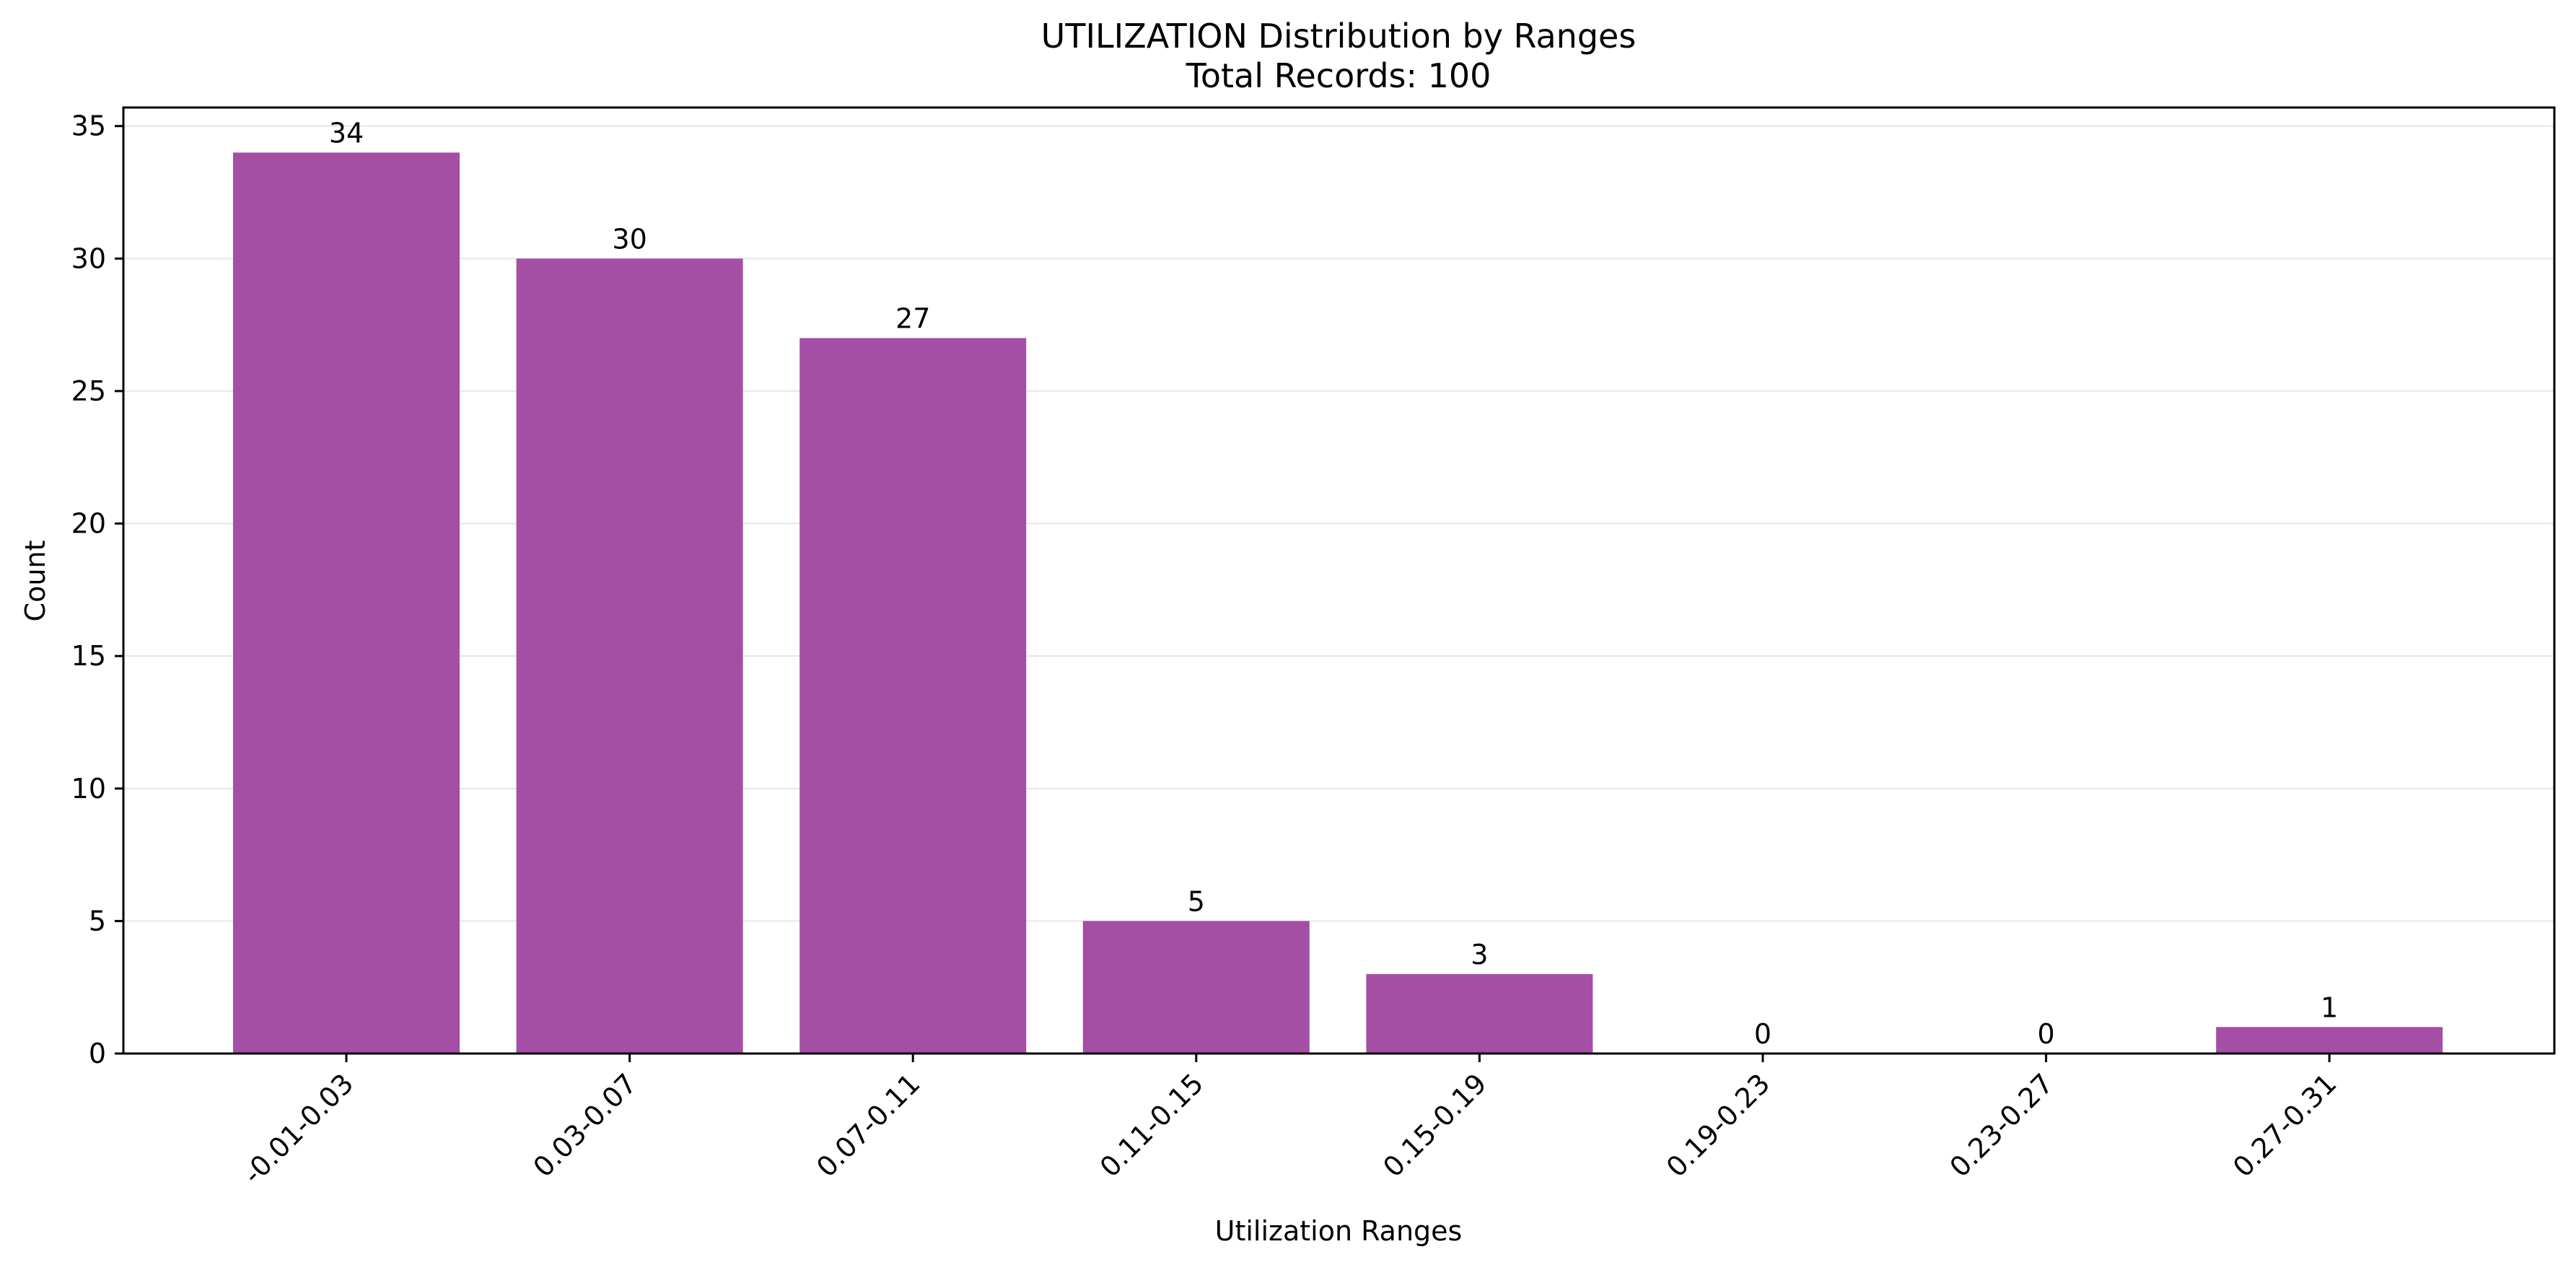 This screenshot has height=1270, width=2576. What do you see at coordinates (1718, 1125) in the screenshot?
I see `x-tick-label: 0.19-0.23` at bounding box center [1718, 1125].